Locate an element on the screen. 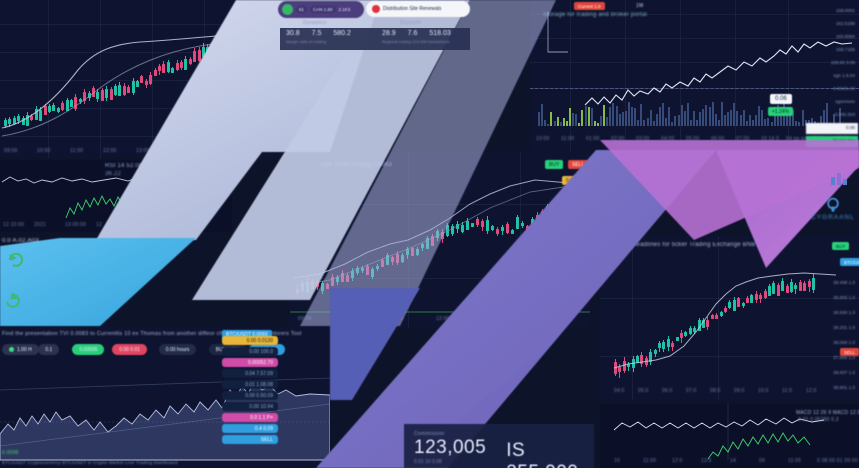  sell-tag-bottom-right: SELL is located at coordinates (849, 352).